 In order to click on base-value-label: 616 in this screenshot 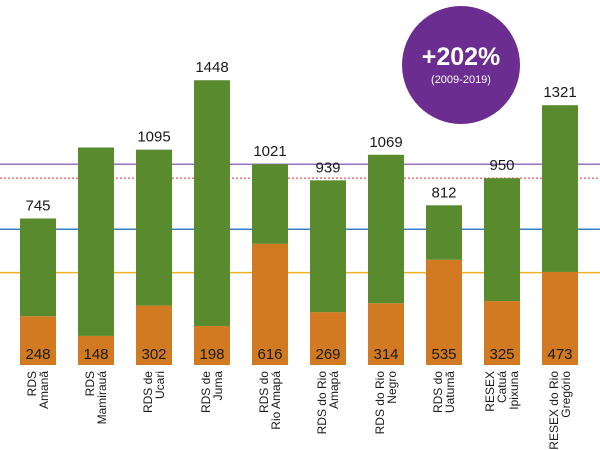, I will do `click(269, 354)`.